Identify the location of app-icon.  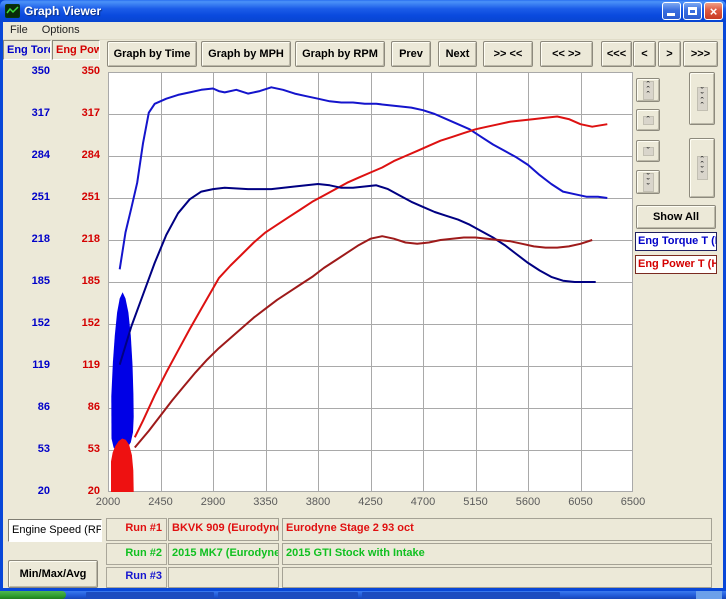
(12, 11).